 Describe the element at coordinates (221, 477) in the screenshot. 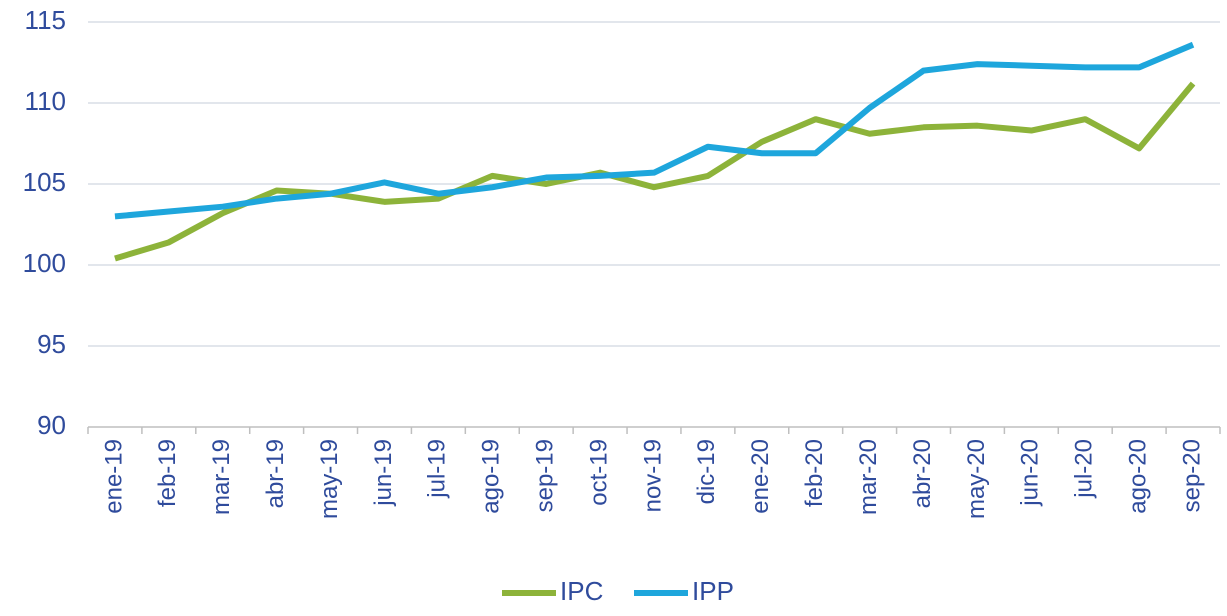

I see `x-tick-label: mar-19` at that location.